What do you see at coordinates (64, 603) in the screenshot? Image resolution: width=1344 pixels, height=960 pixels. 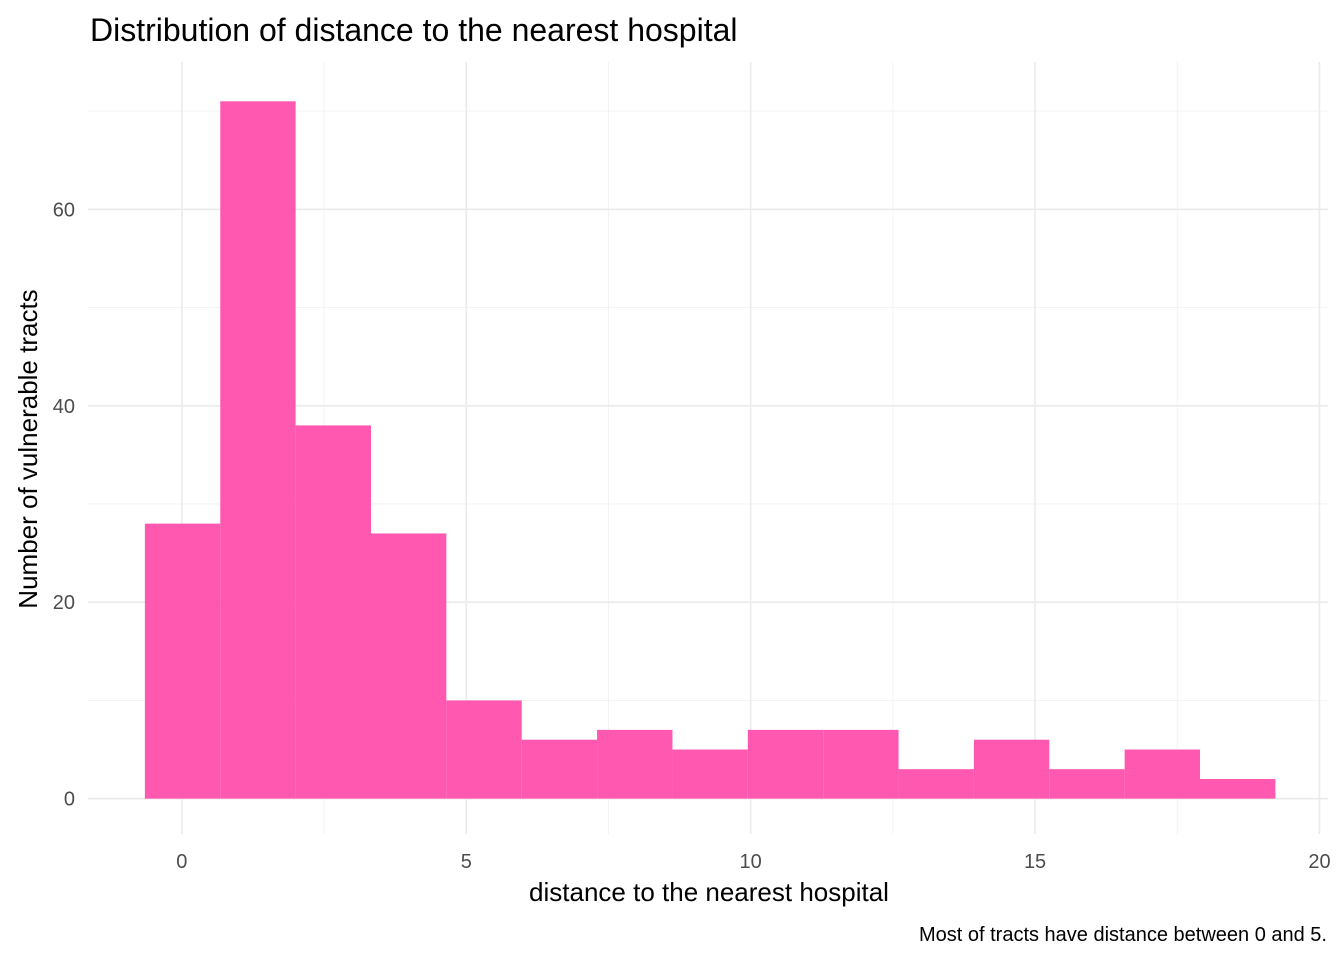 I see `y-tick-label: 20` at bounding box center [64, 603].